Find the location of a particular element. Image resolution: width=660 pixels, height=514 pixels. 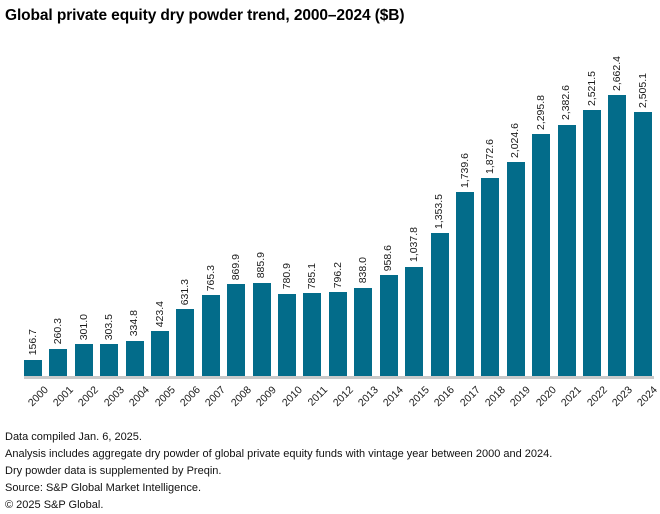

x-tick-label: 2007 is located at coordinates (216, 397).